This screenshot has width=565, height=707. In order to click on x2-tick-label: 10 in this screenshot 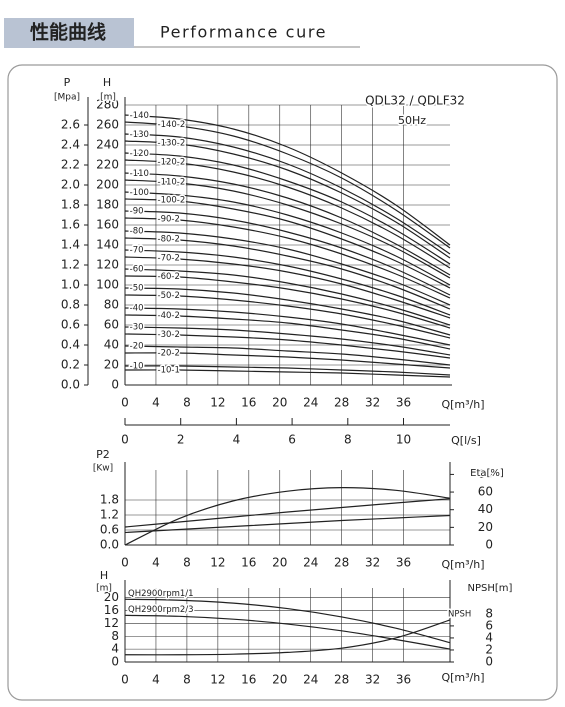, I will do `click(403, 440)`.